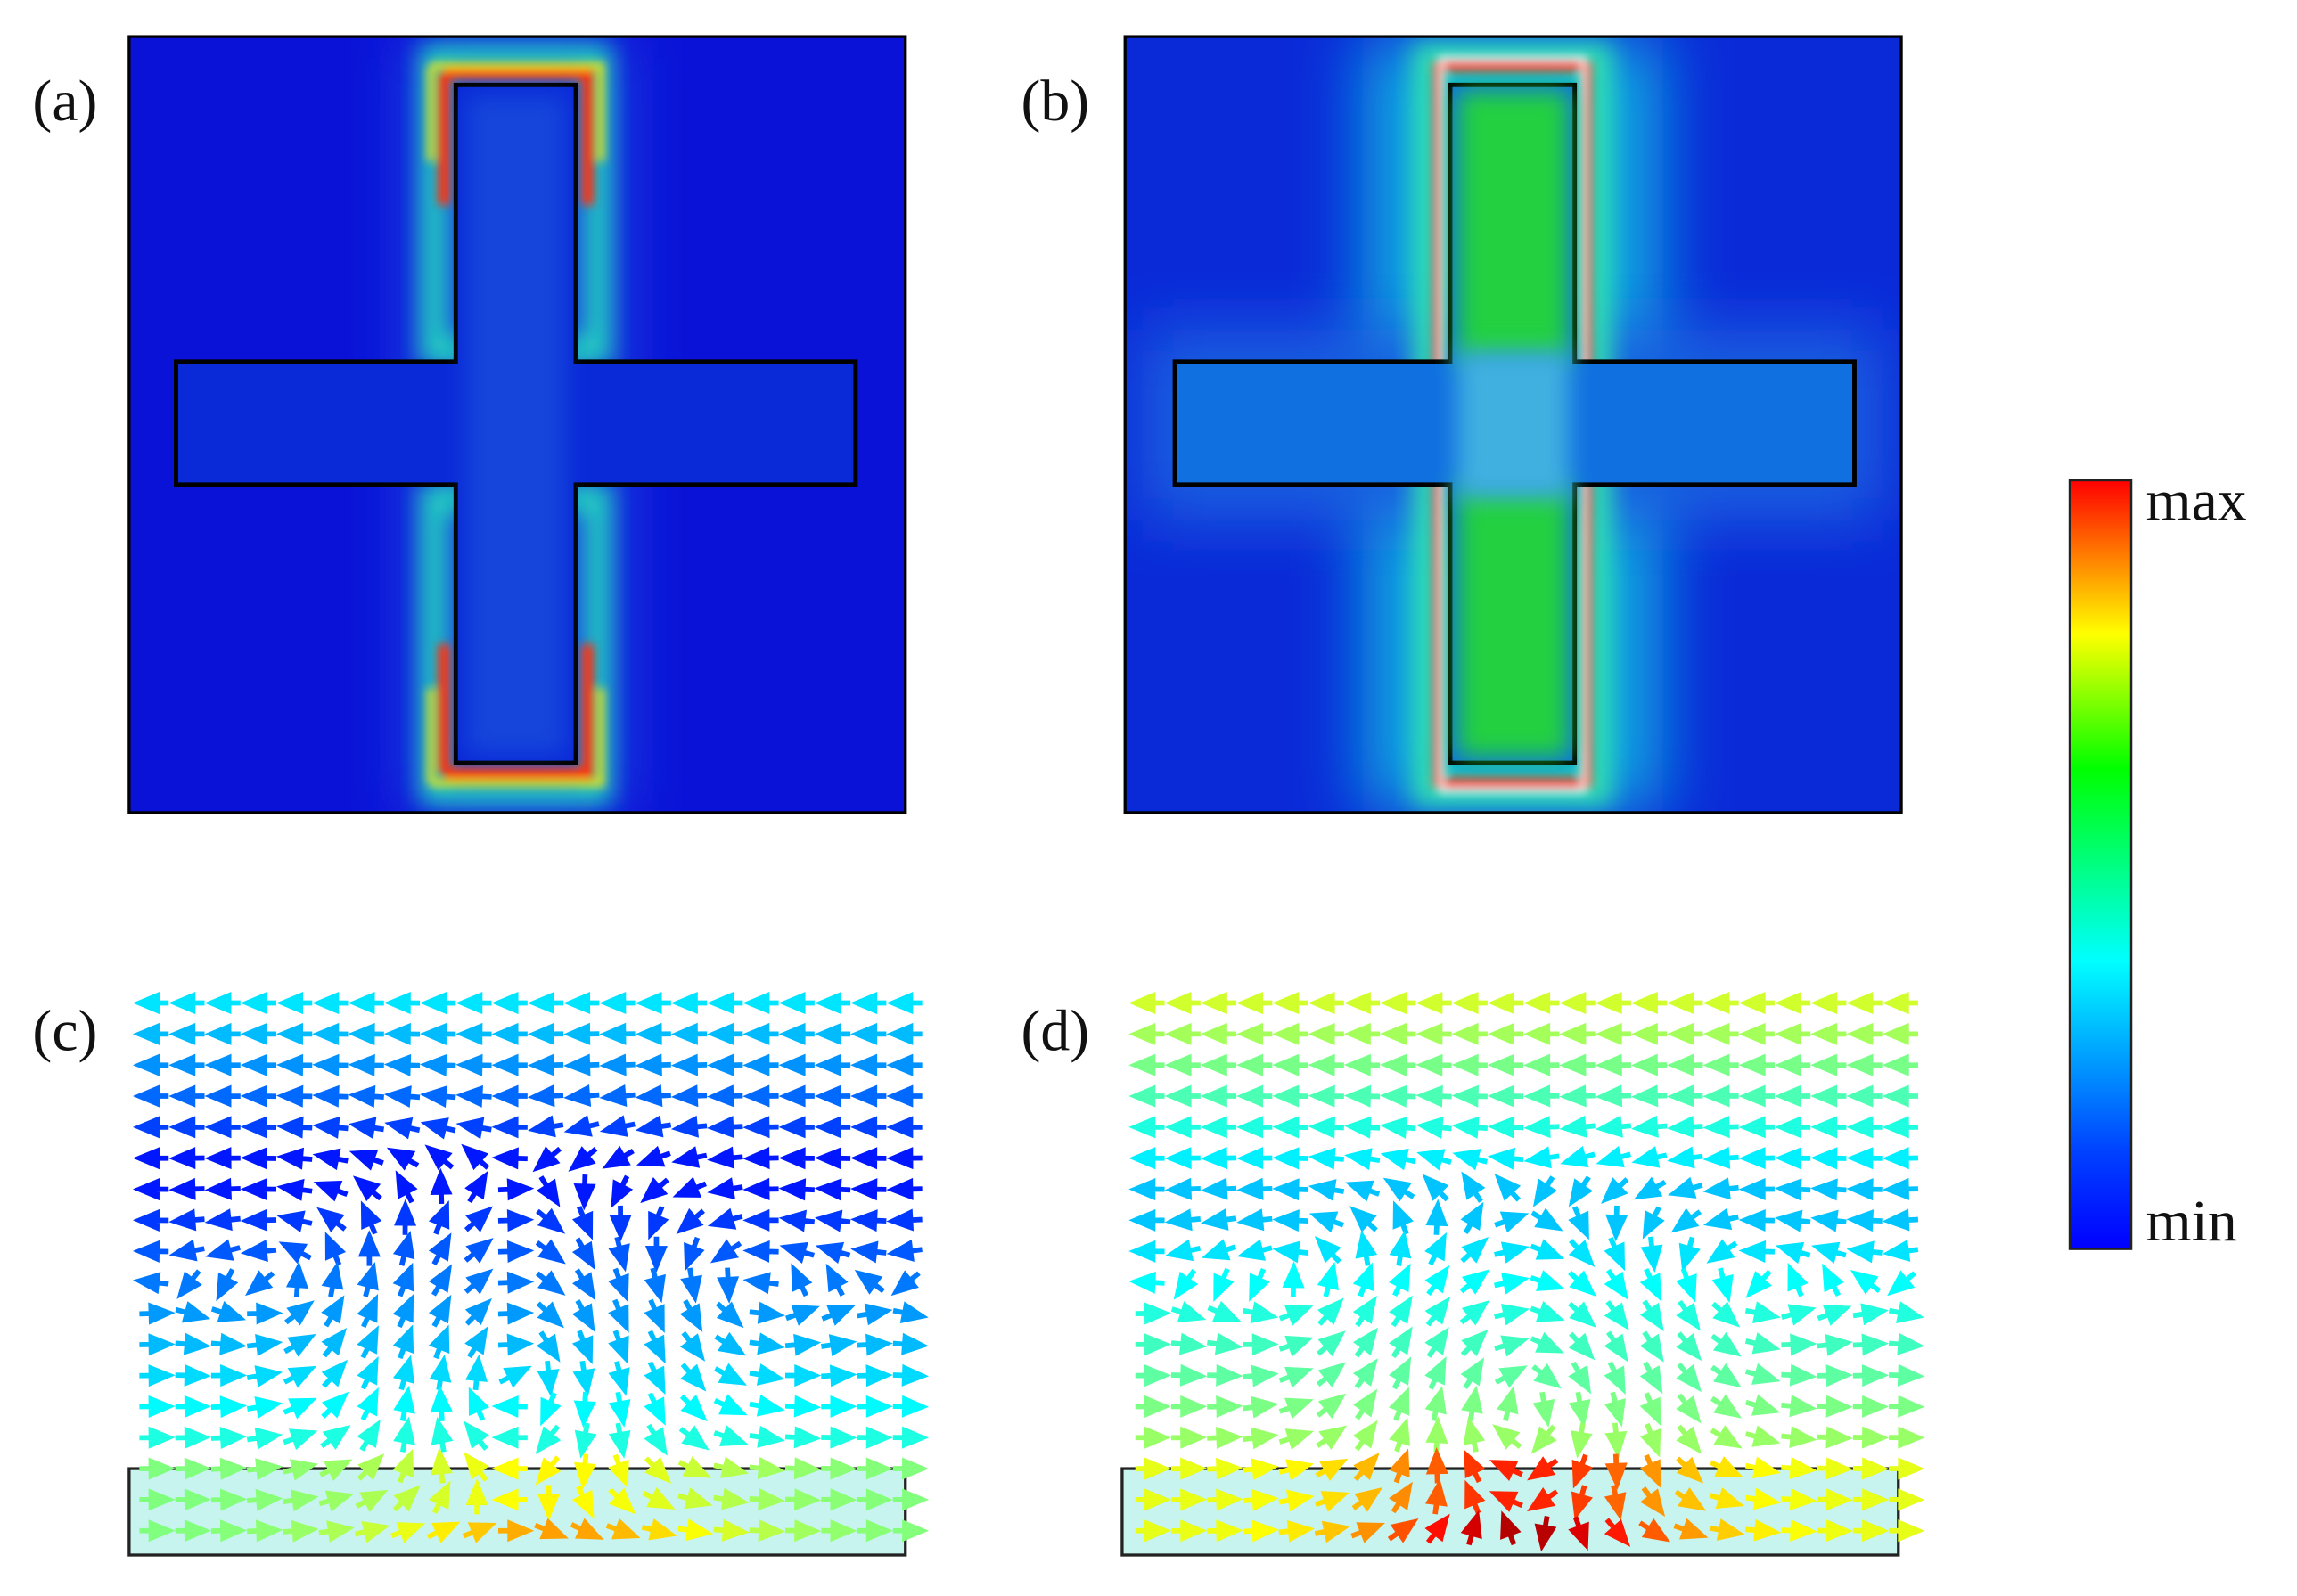 The width and height of the screenshot is (2297, 1596). I want to click on vector-field-d, so click(1527, 1271).